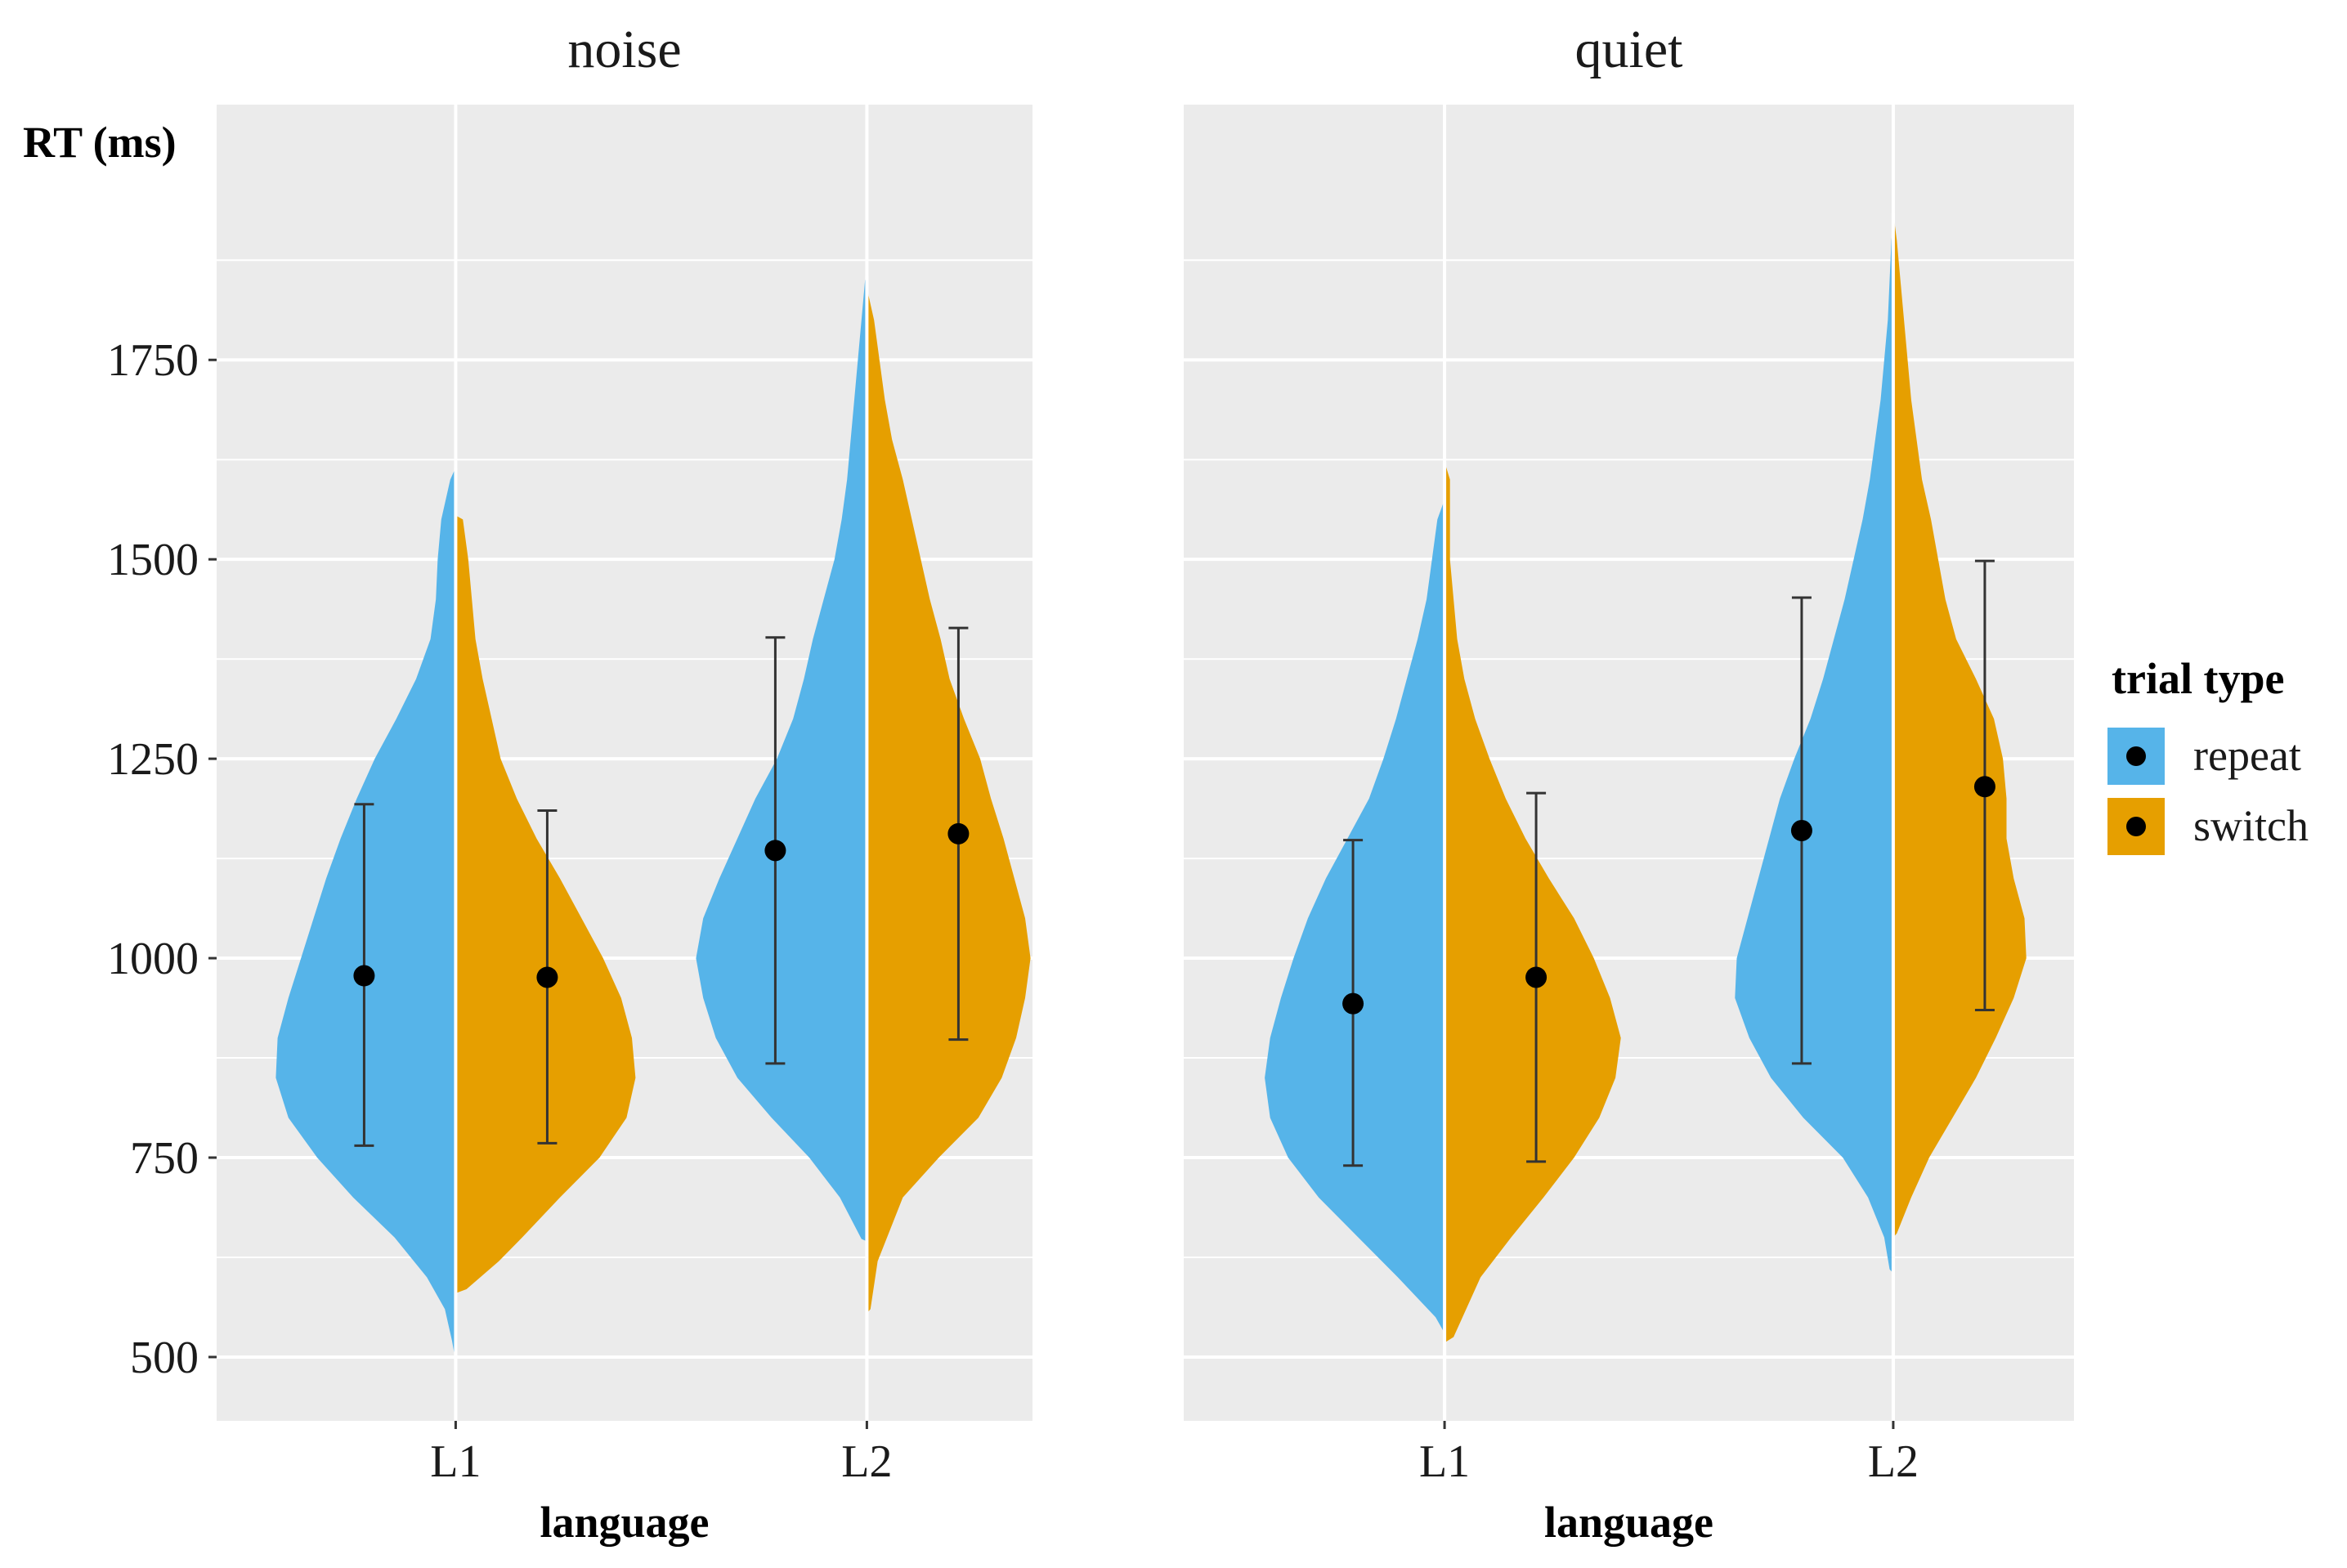  Describe the element at coordinates (153, 959) in the screenshot. I see `y-tick-label: 1000` at that location.